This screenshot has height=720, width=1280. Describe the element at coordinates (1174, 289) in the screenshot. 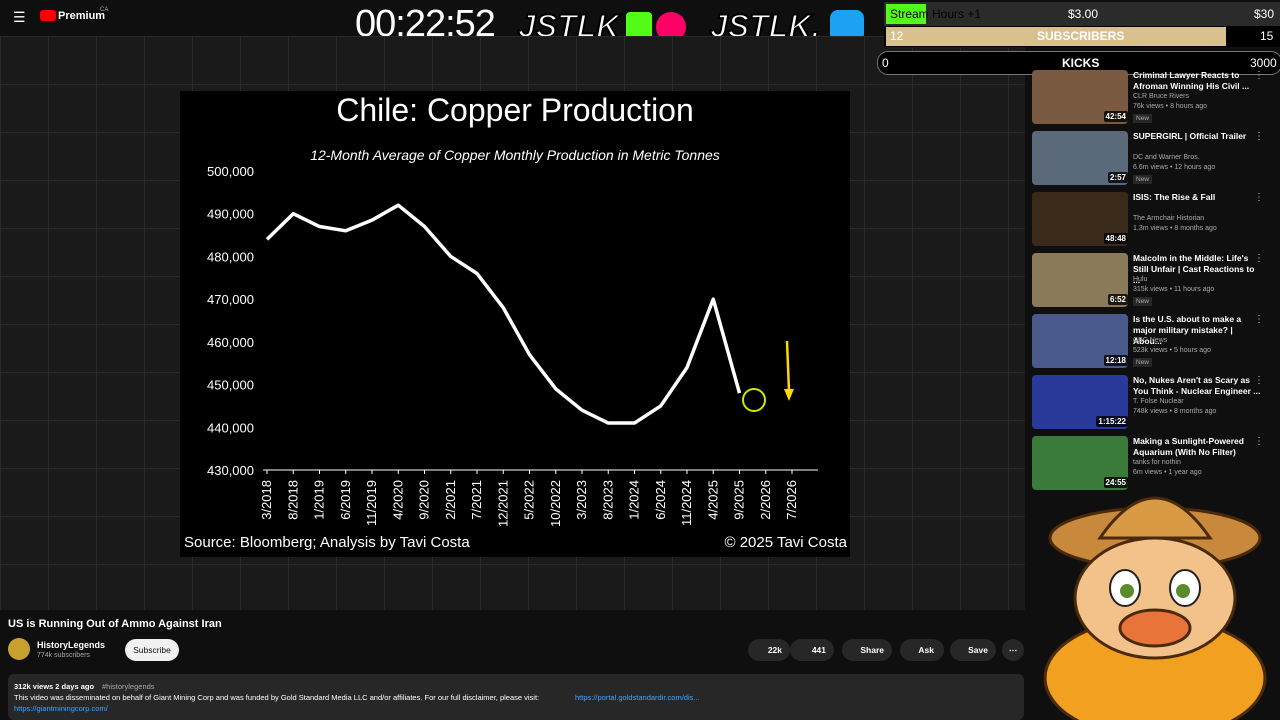

I see `video-meta: 315k views • 11 hours ago` at that location.